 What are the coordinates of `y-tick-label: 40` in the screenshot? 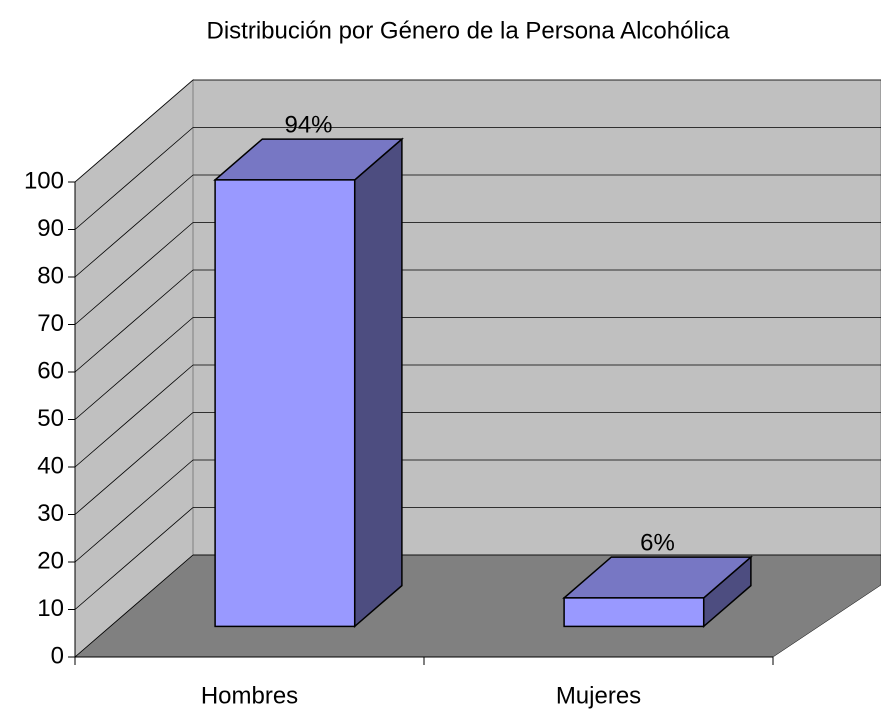 It's located at (50, 465).